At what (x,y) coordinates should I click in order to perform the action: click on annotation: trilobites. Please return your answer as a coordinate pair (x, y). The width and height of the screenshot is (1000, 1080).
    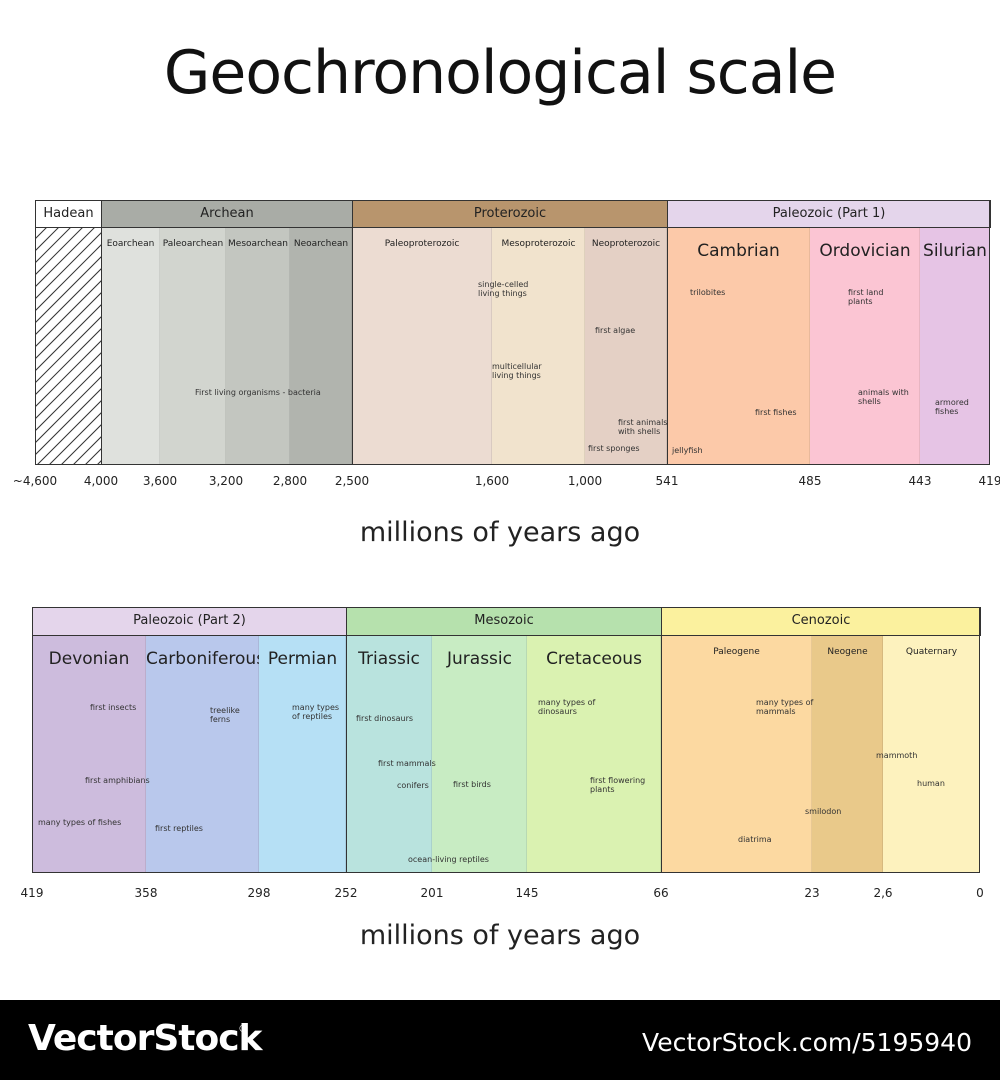
    Looking at the image, I should click on (708, 292).